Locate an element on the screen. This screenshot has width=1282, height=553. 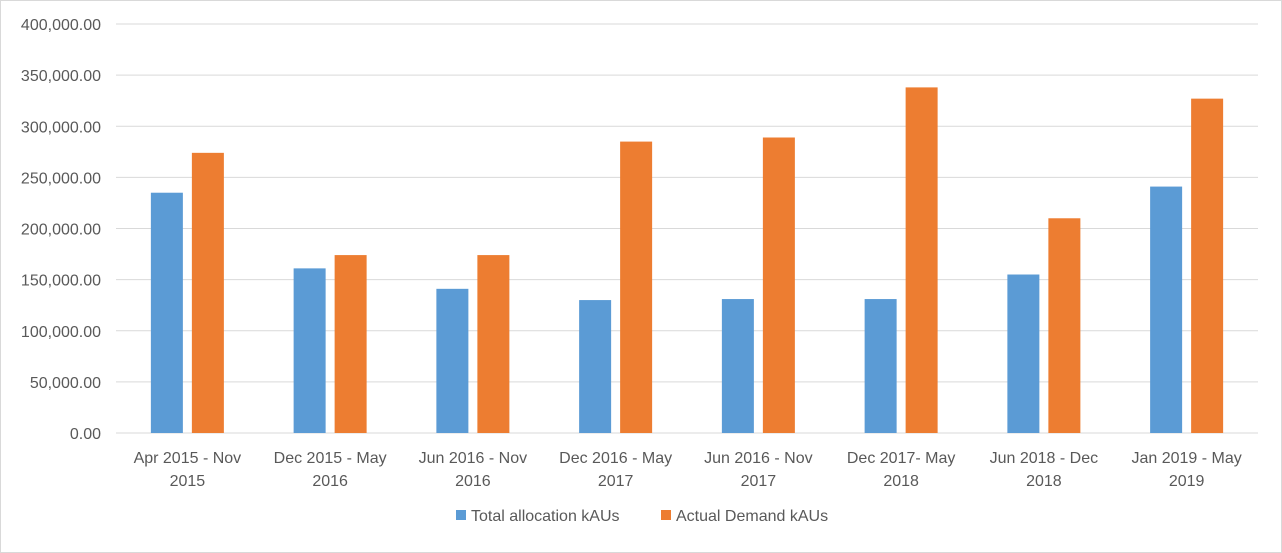
y-tick-label: 250,000.00 is located at coordinates (61, 178).